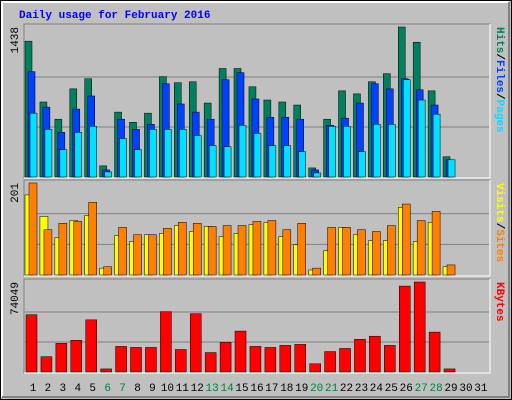 The height and width of the screenshot is (400, 512). What do you see at coordinates (316, 389) in the screenshot?
I see `x-tick-label: 20` at bounding box center [316, 389].